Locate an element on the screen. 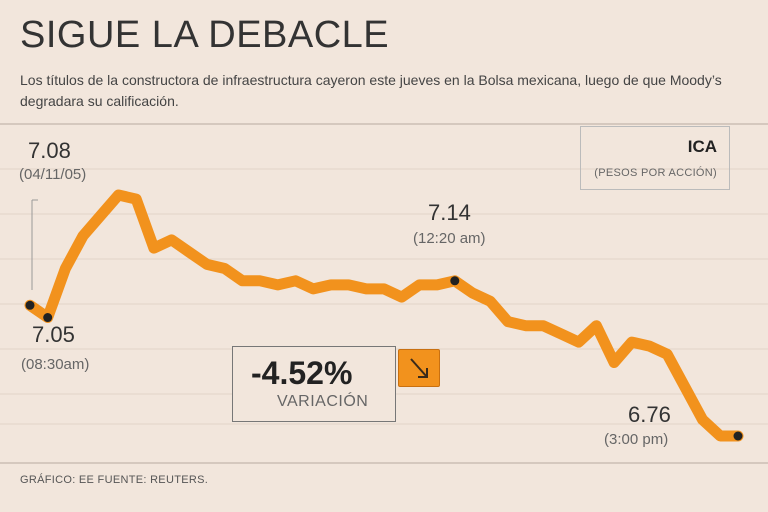  variation-label: VARIACIÓN is located at coordinates (323, 401).